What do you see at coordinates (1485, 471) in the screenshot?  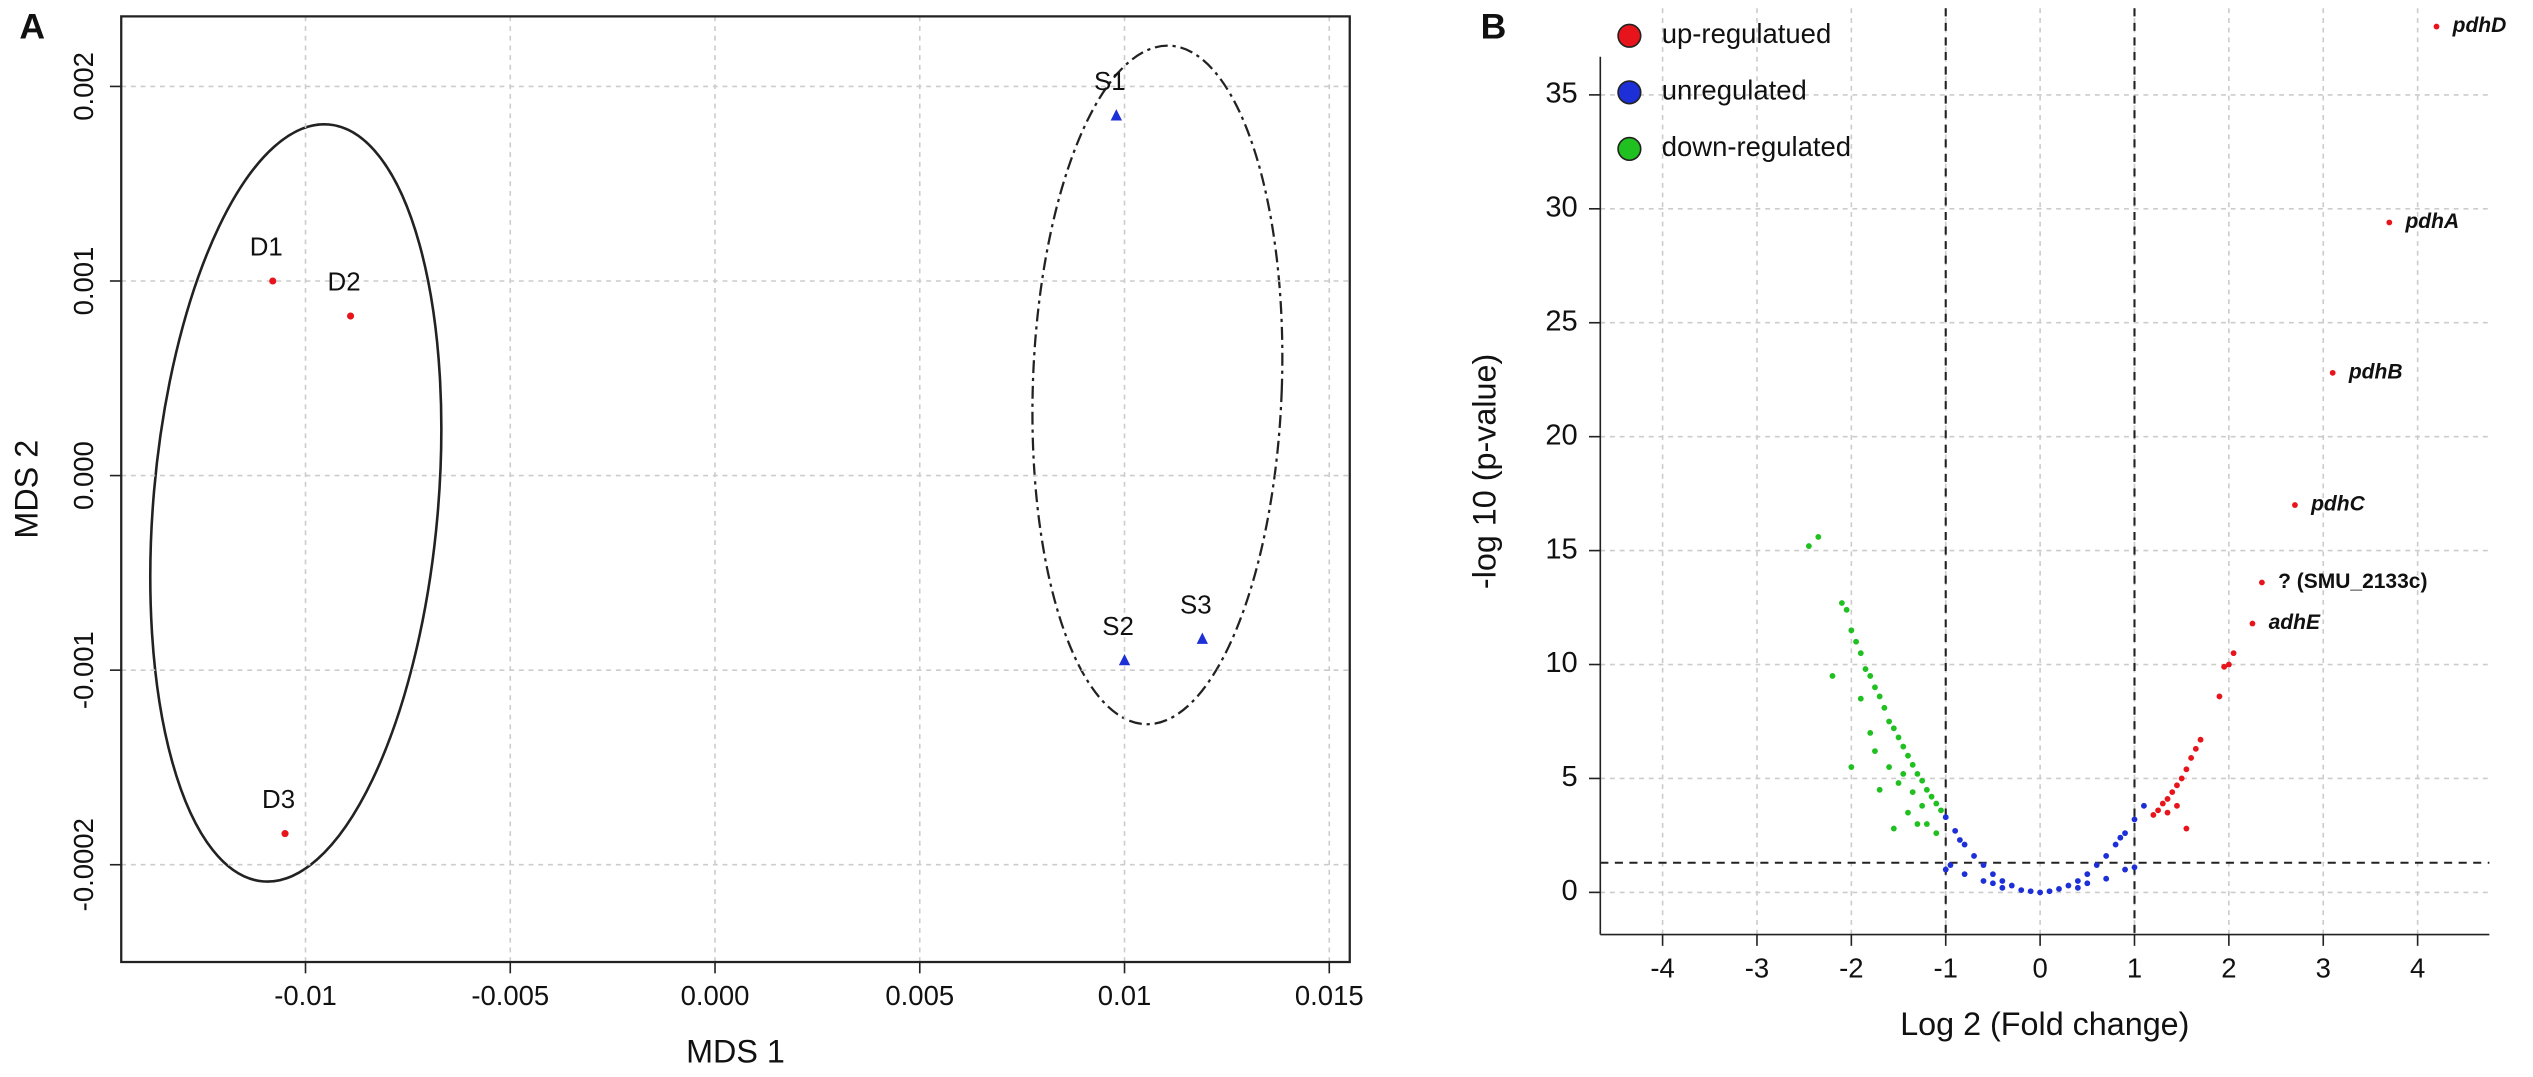 I see `y-axis-title: -log 10 (p-value)` at bounding box center [1485, 471].